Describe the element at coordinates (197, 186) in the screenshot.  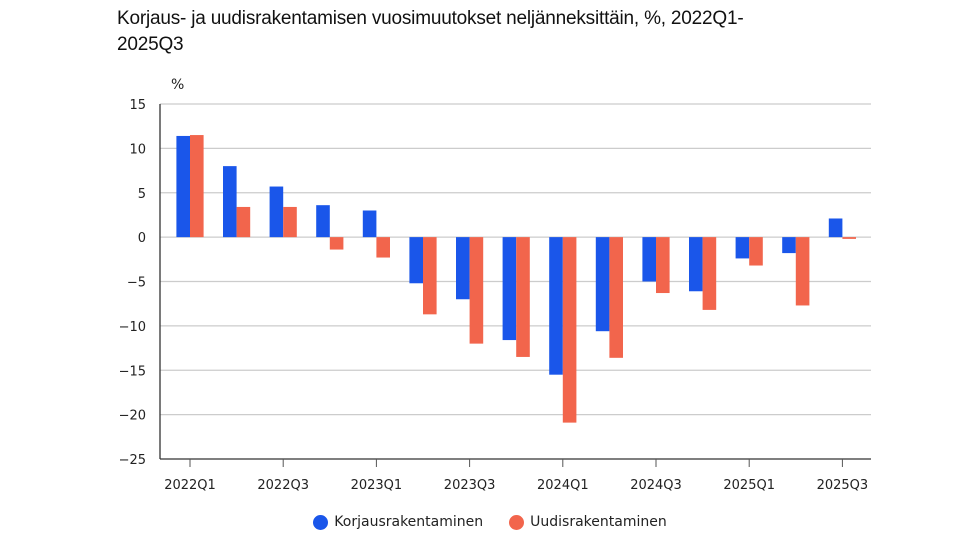
I see `bar-uudisrakentaminen-2022q1` at that location.